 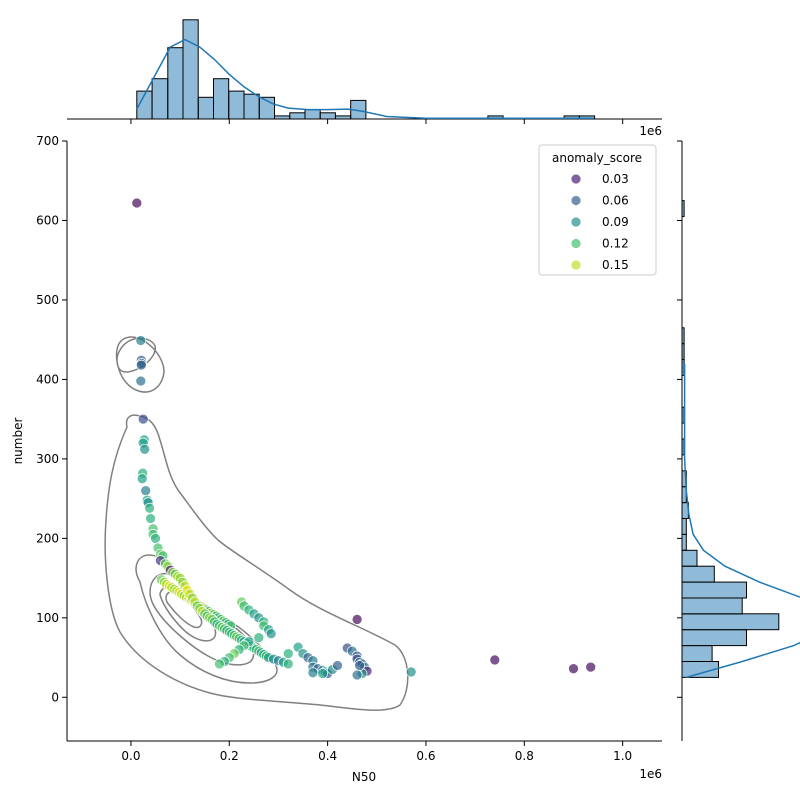 I want to click on kde-contour-outer, so click(x=256, y=562).